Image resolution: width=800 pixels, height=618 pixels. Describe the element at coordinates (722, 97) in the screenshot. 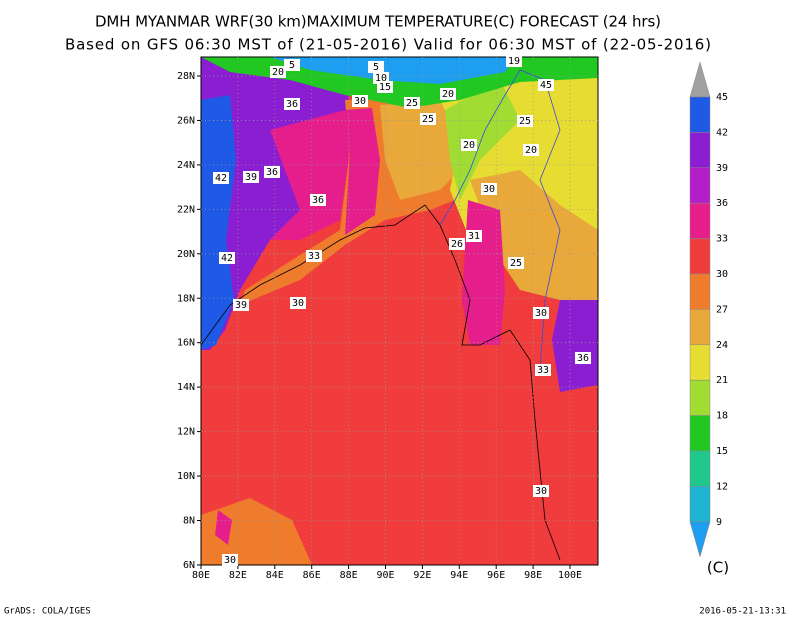

I see `colorbar-label: 45` at that location.